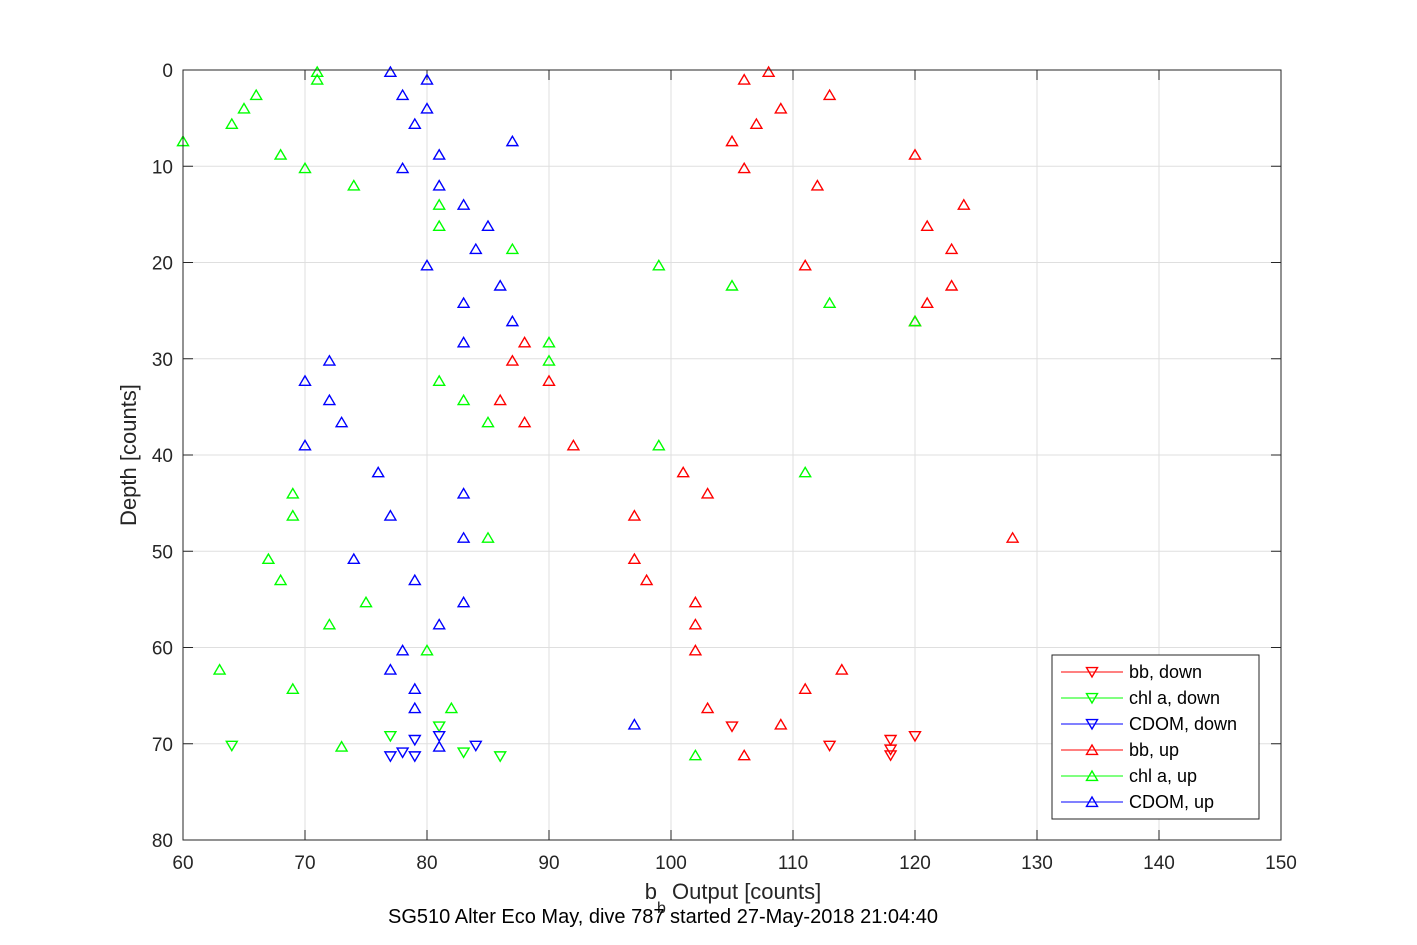 This screenshot has height=945, width=1417. I want to click on y-tick-label: 40, so click(162, 456).